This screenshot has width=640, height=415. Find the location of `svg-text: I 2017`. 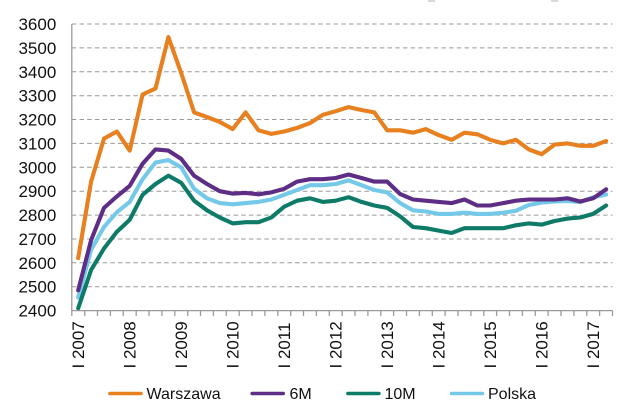

svg-text: I 2017 is located at coordinates (593, 344).